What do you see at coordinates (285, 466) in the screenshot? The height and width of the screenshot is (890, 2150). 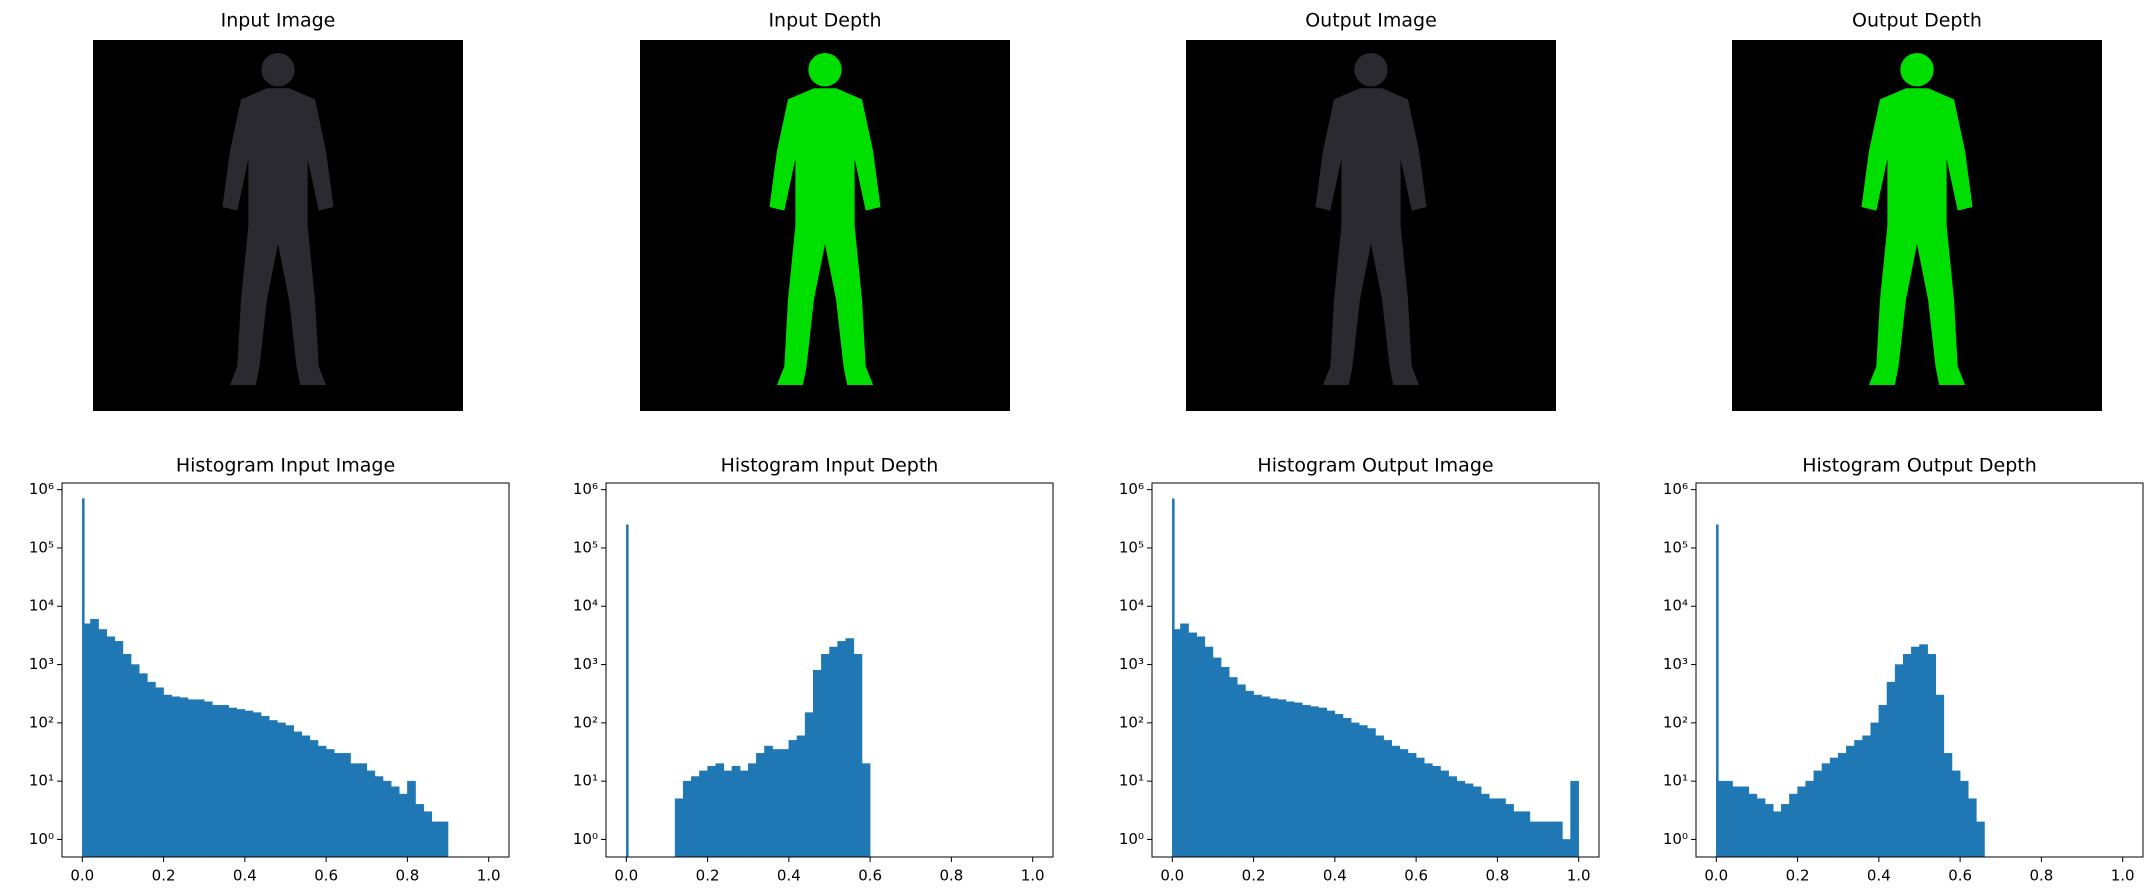 I see `chart-title: Histogram Input Image` at bounding box center [285, 466].